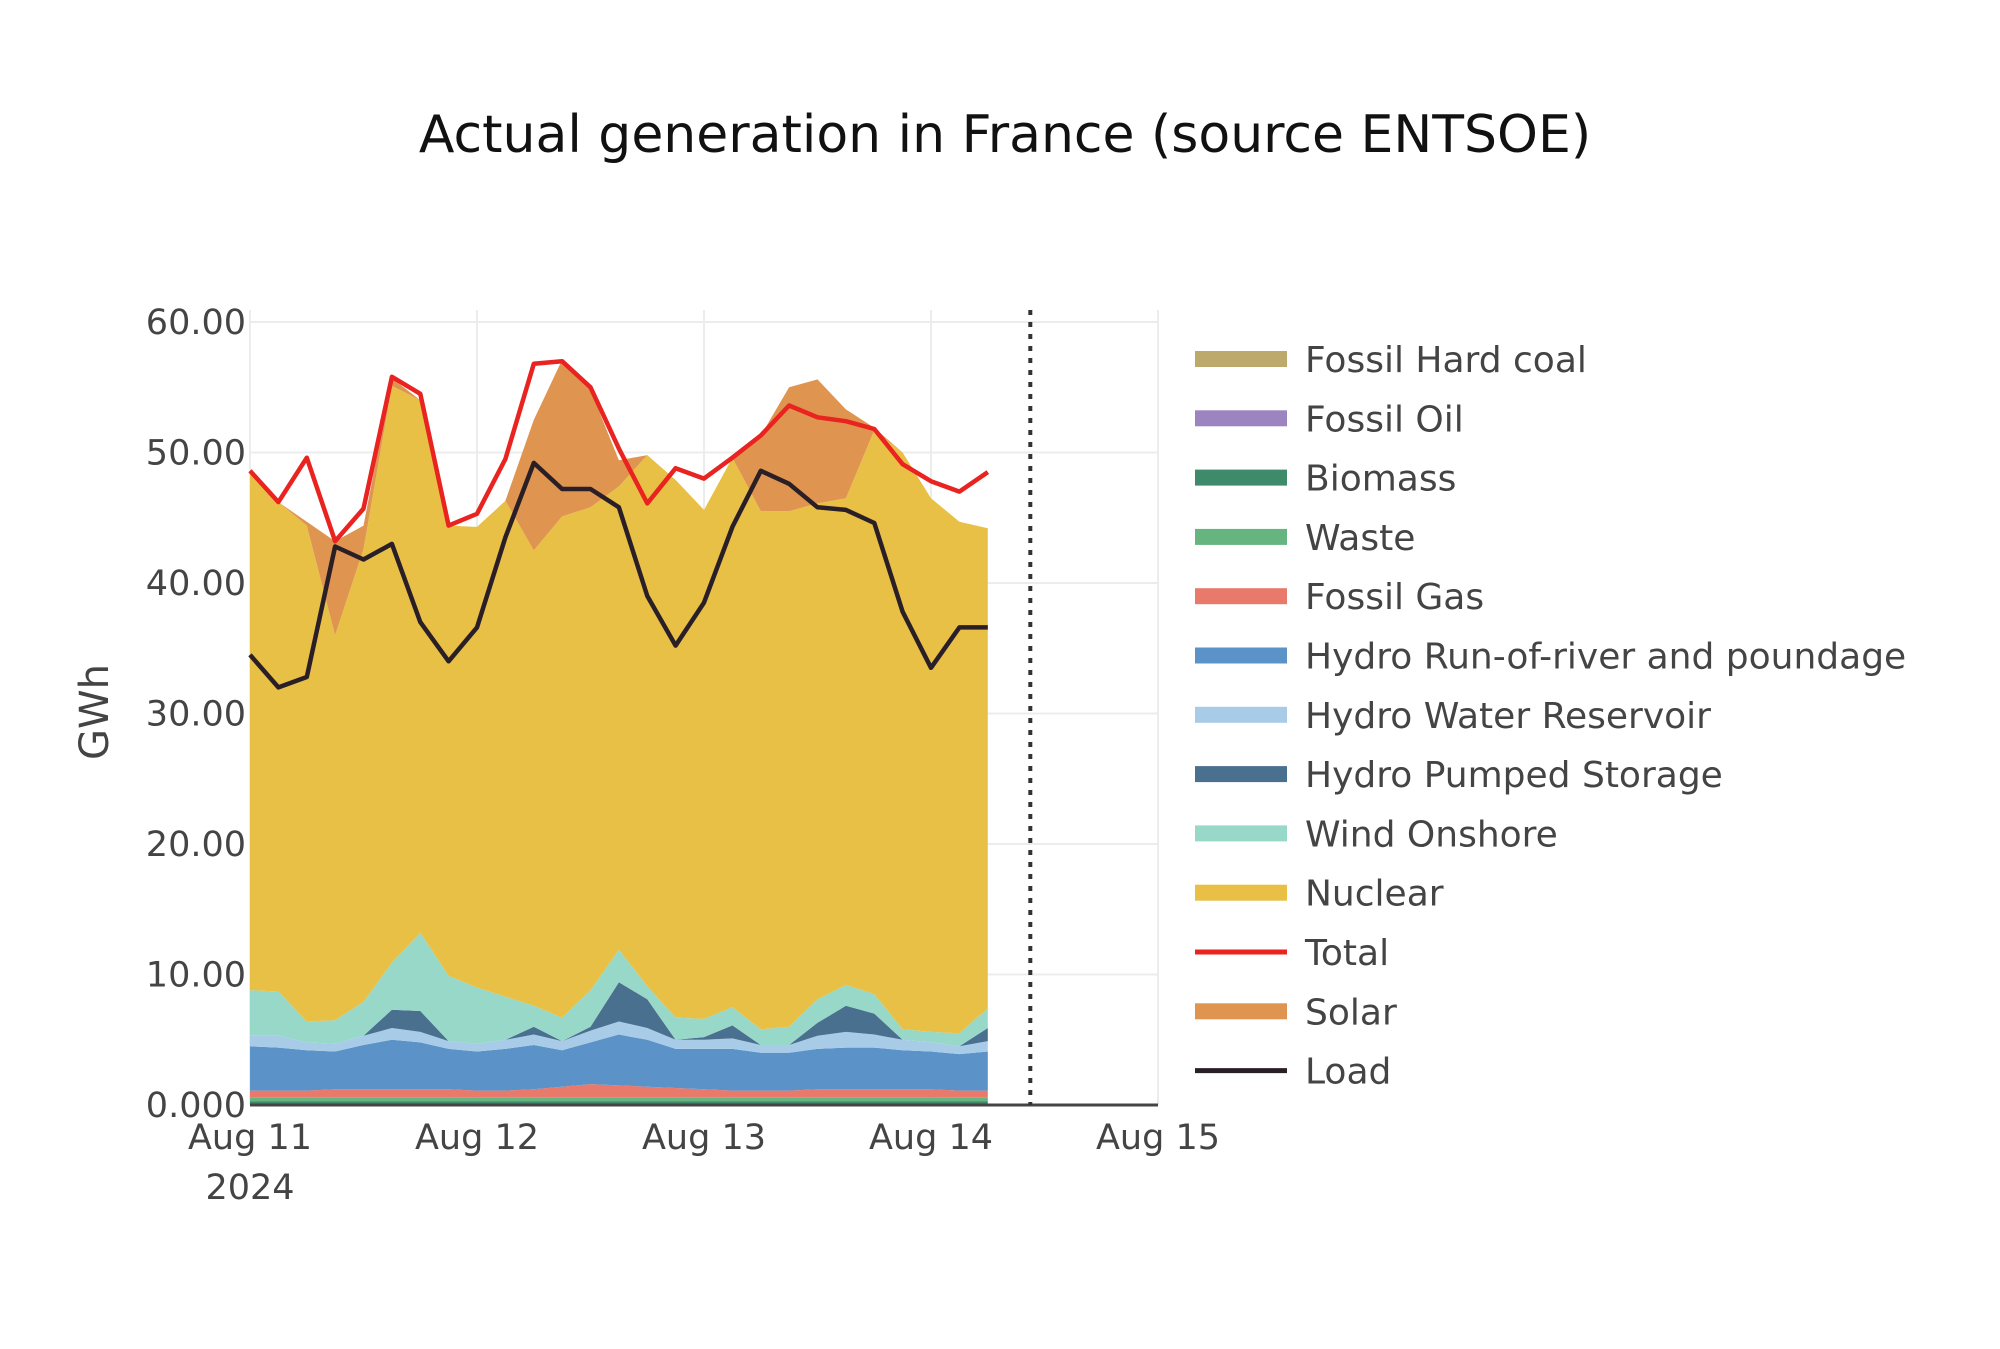  What do you see at coordinates (250, 1138) in the screenshot?
I see `x-tick-label: Aug 11` at bounding box center [250, 1138].